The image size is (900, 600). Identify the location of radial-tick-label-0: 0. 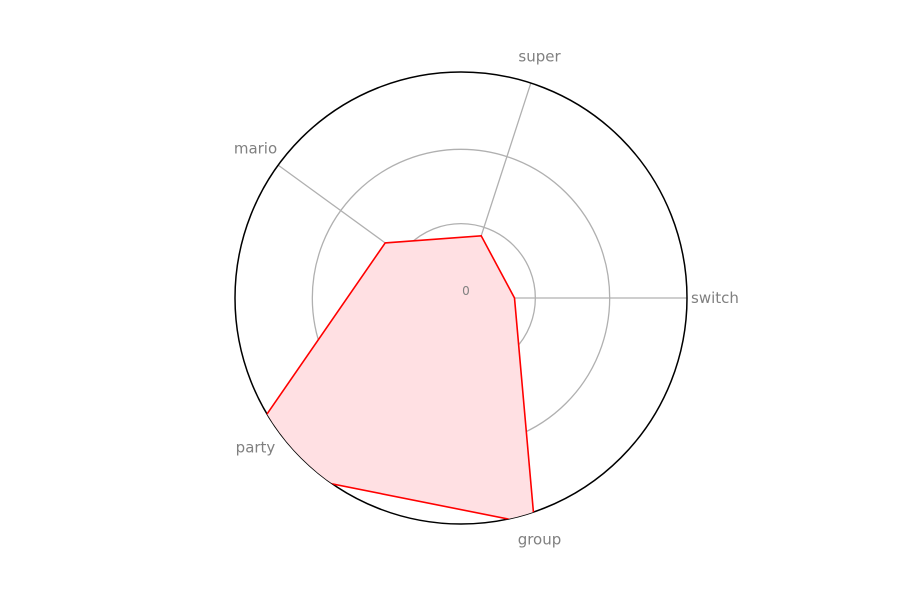
(466, 291).